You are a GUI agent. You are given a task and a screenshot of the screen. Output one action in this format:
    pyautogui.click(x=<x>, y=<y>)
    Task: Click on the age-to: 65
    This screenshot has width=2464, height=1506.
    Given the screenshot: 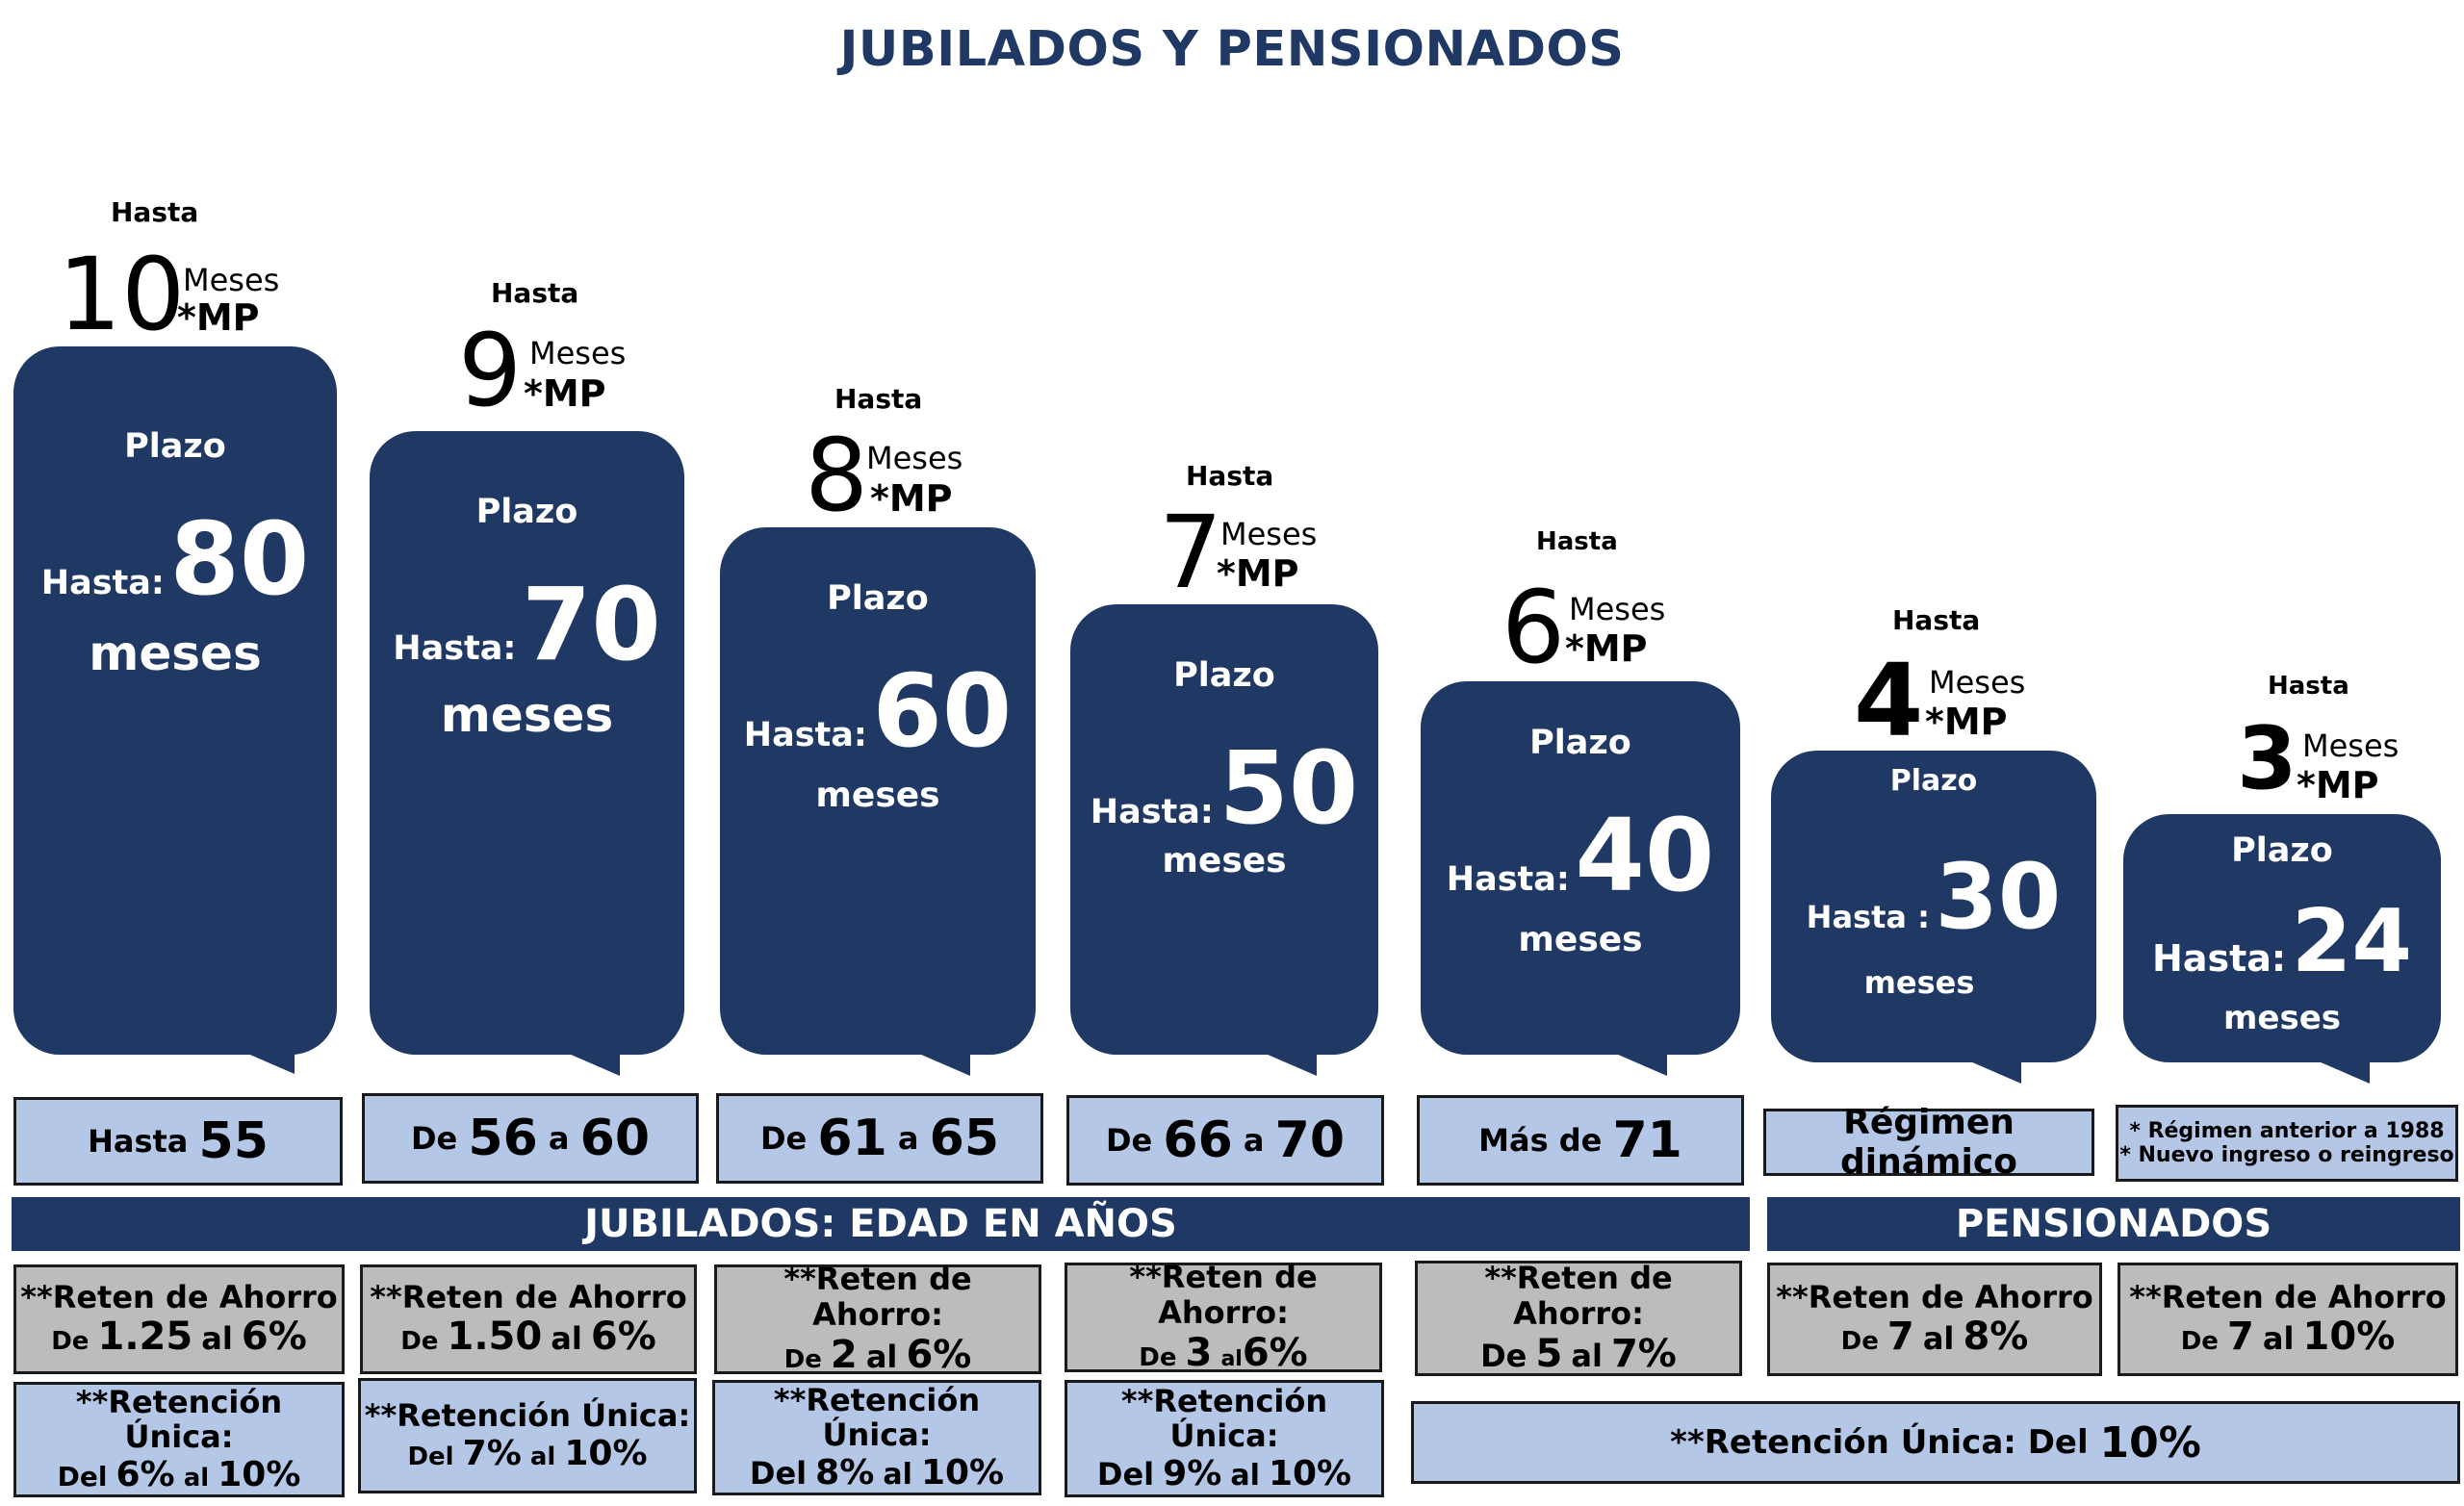 What is the action you would take?
    pyautogui.click(x=964, y=1138)
    